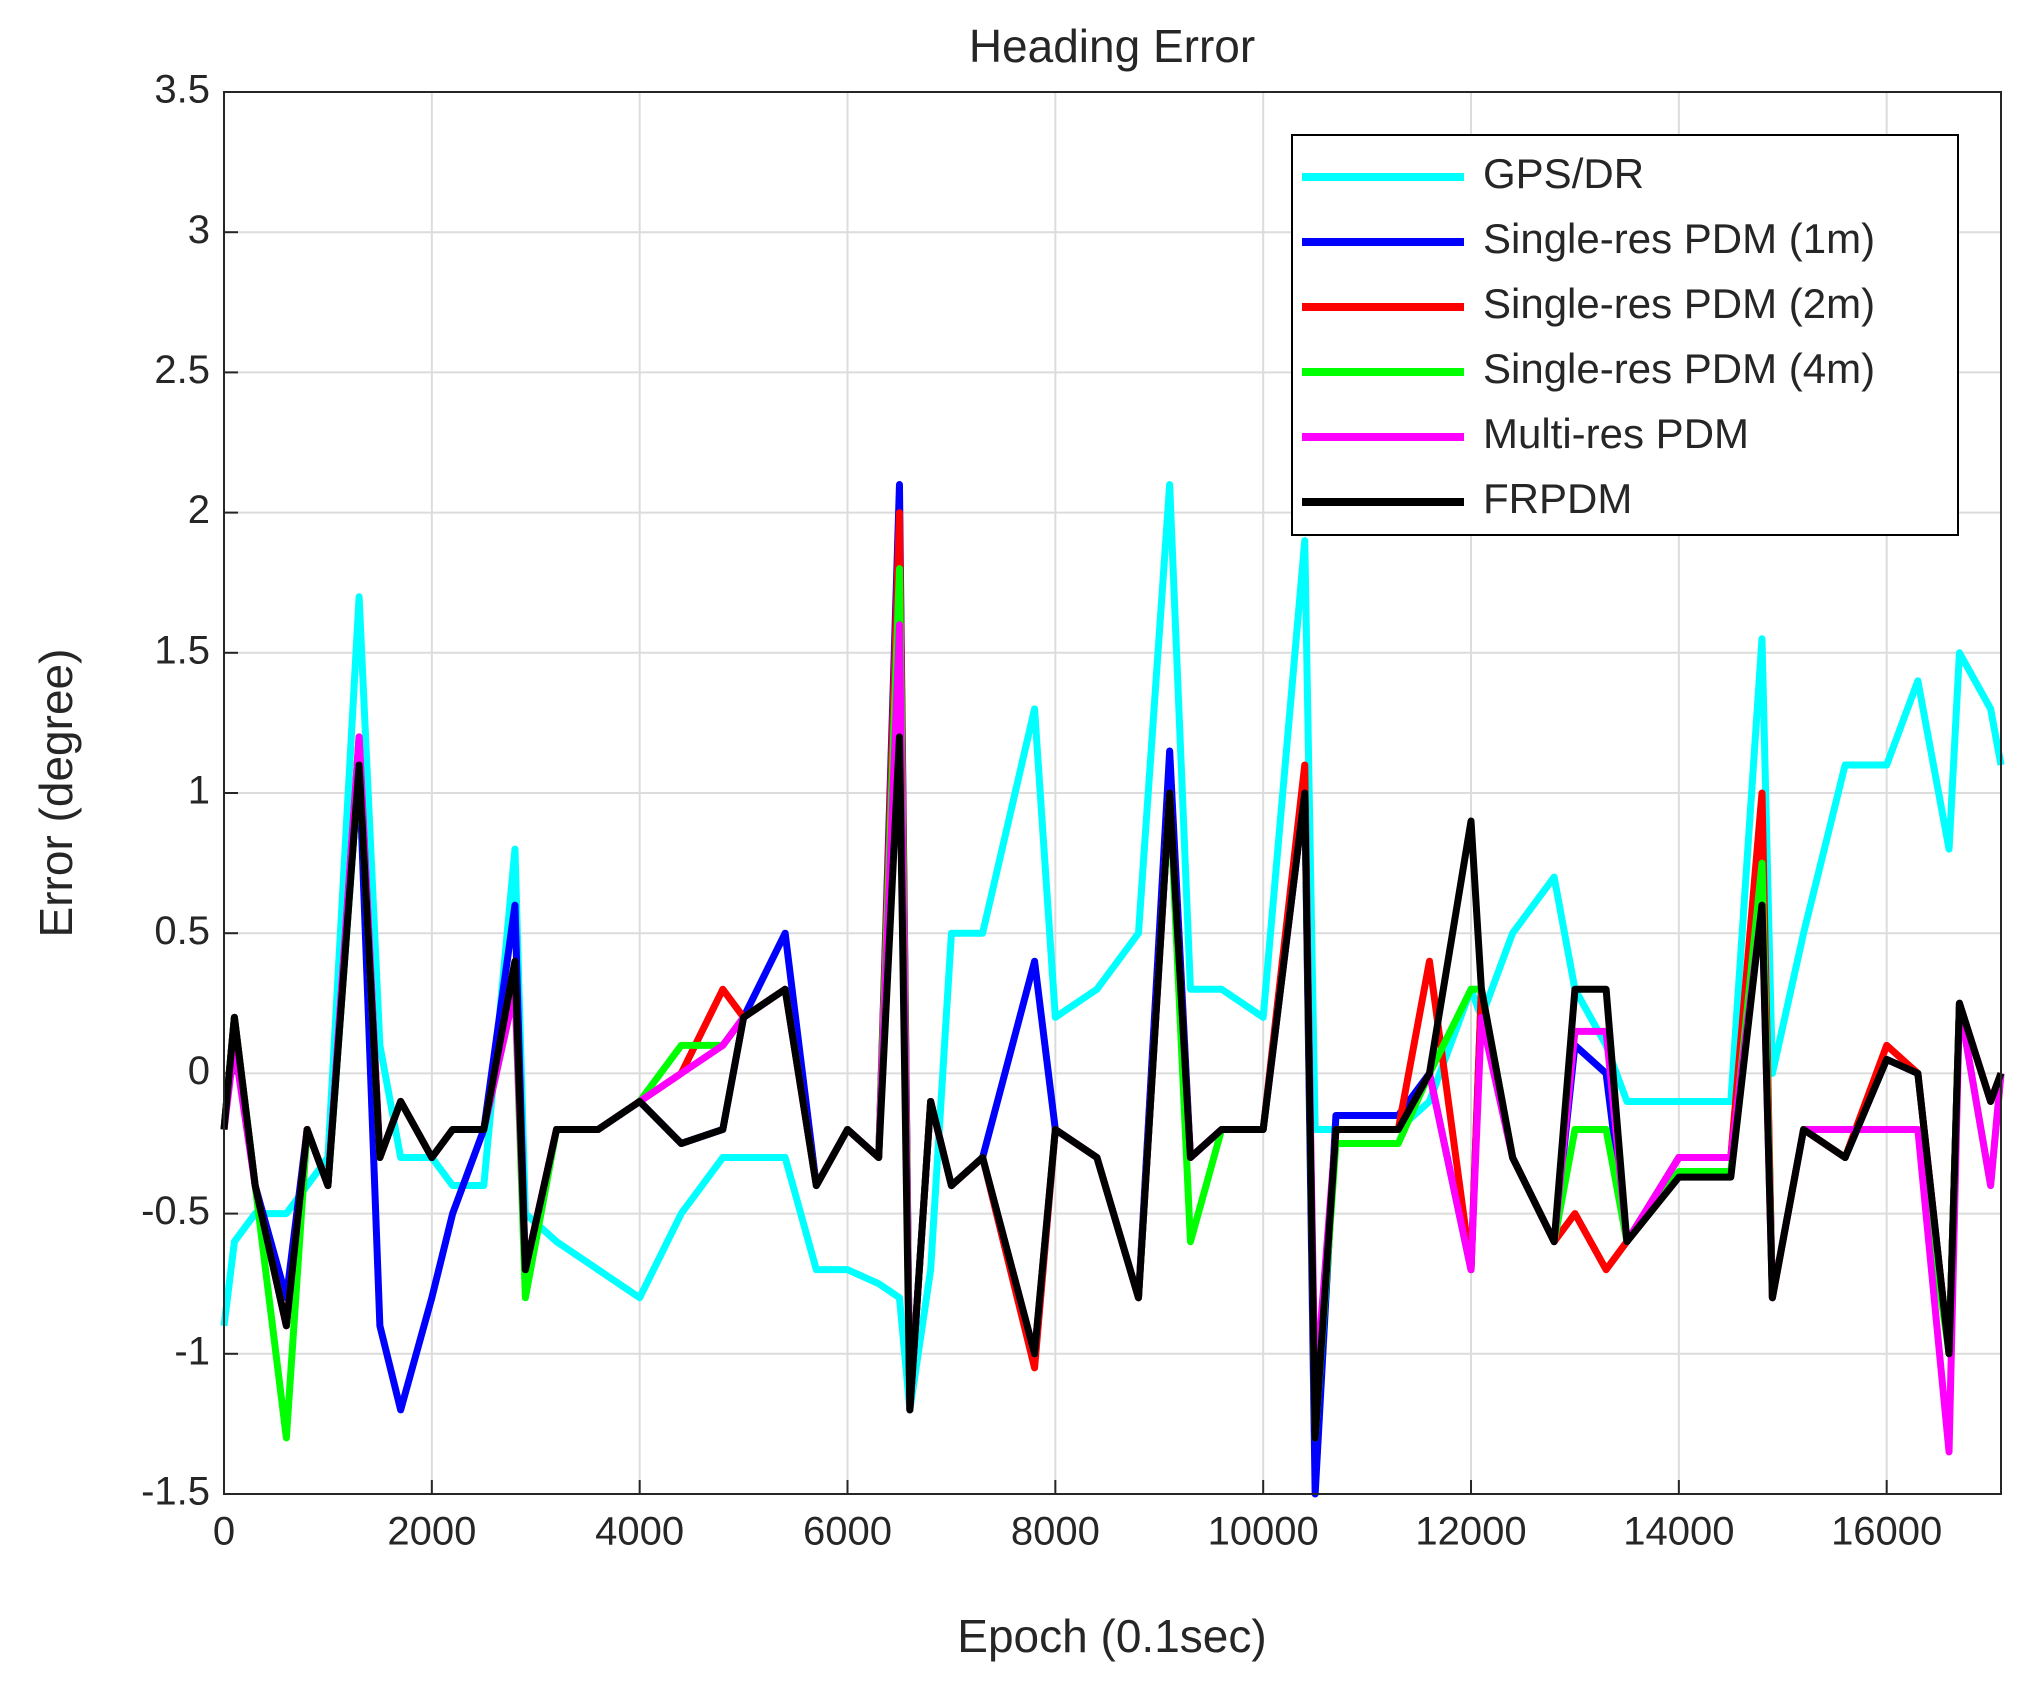  What do you see at coordinates (199, 1071) in the screenshot?
I see `y-tick-label: 0` at bounding box center [199, 1071].